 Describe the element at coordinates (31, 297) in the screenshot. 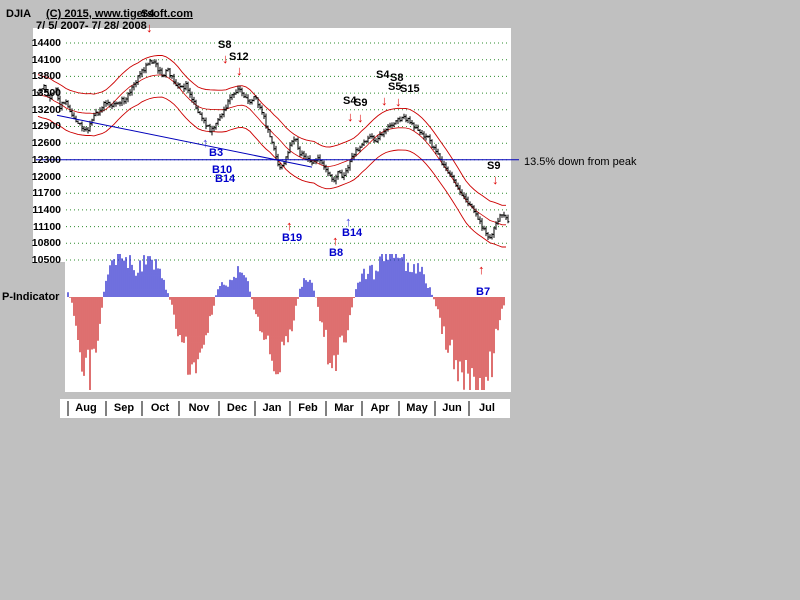

I see `indicator-label: P-Indicator` at that location.